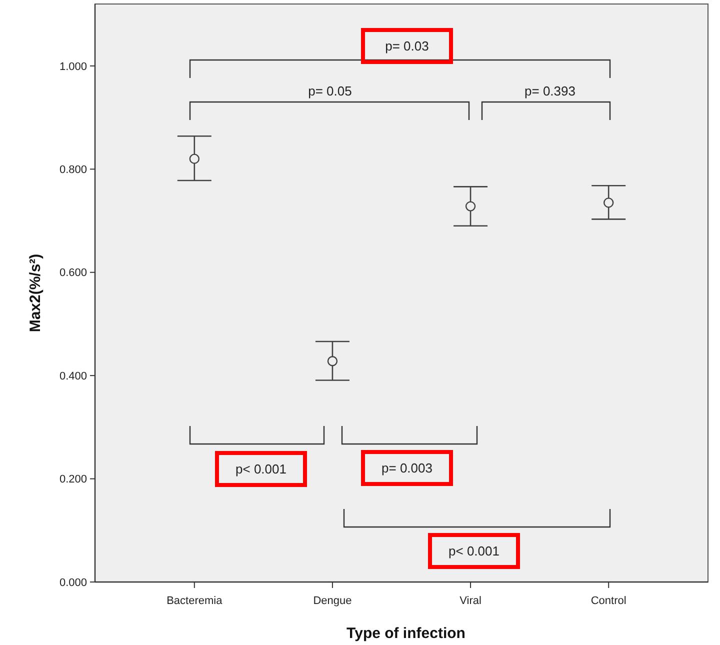 This screenshot has height=645, width=720. Describe the element at coordinates (73, 273) in the screenshot. I see `y-tick-label: 0.600` at that location.